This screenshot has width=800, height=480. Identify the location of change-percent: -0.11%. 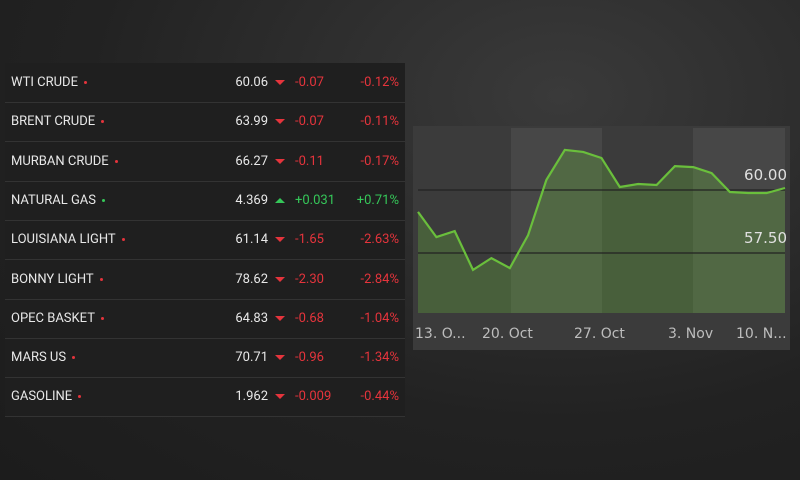
(379, 122).